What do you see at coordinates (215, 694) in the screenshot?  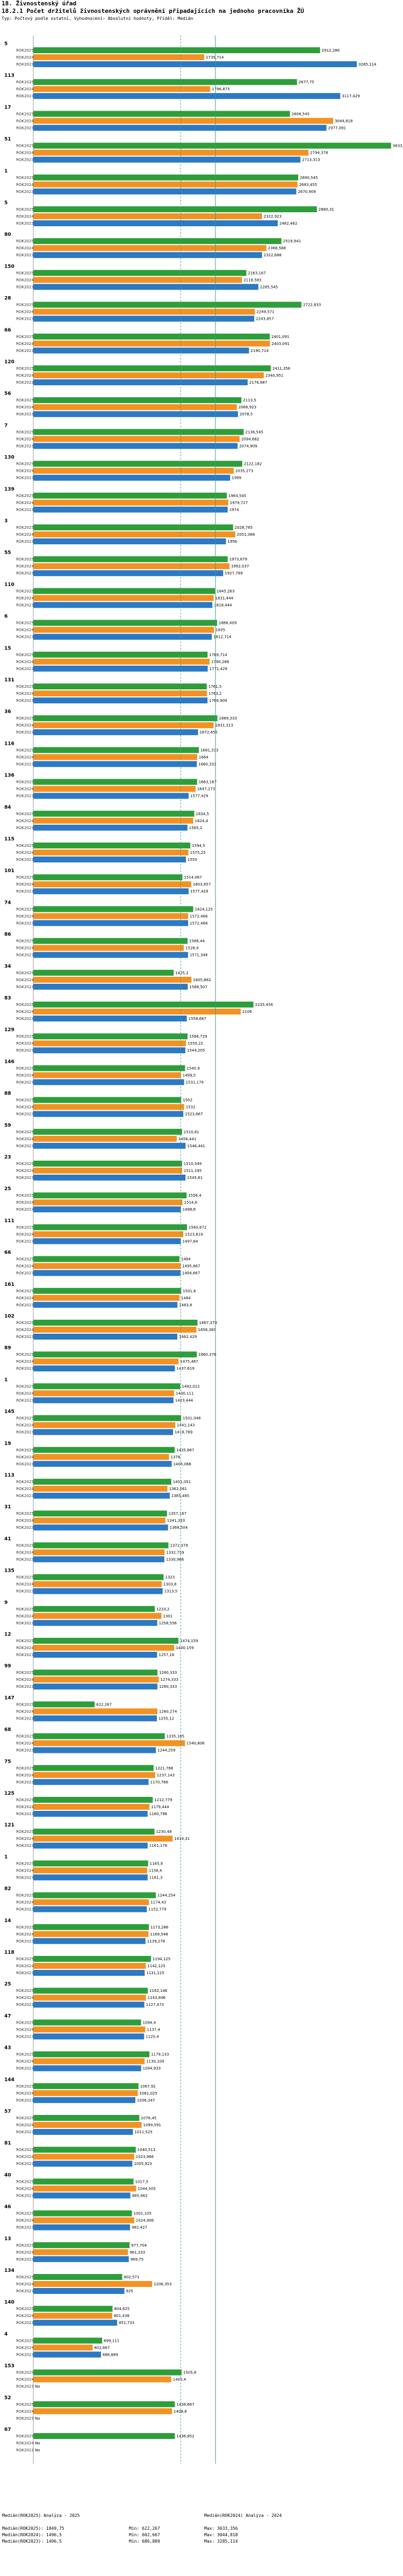 I see `data-label: 1763,2` at bounding box center [215, 694].